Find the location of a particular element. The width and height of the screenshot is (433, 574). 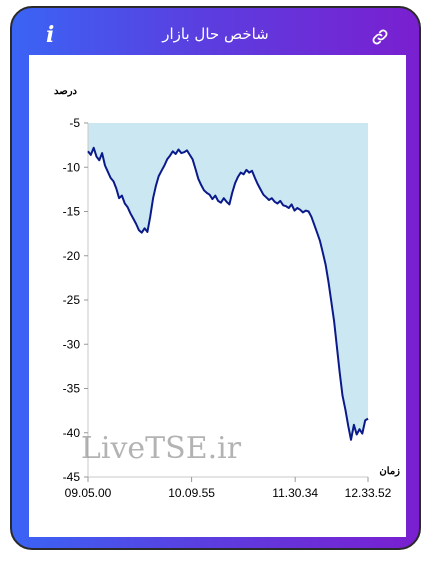

y-tick-label: -35 is located at coordinates (72, 389).